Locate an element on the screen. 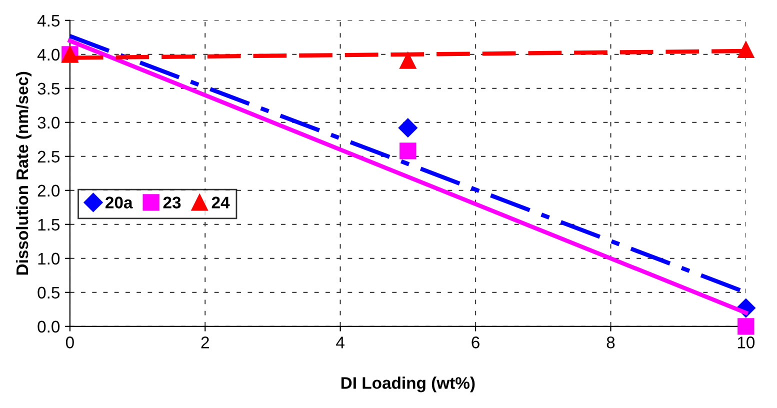  x-tick-label: 8 is located at coordinates (610, 342).